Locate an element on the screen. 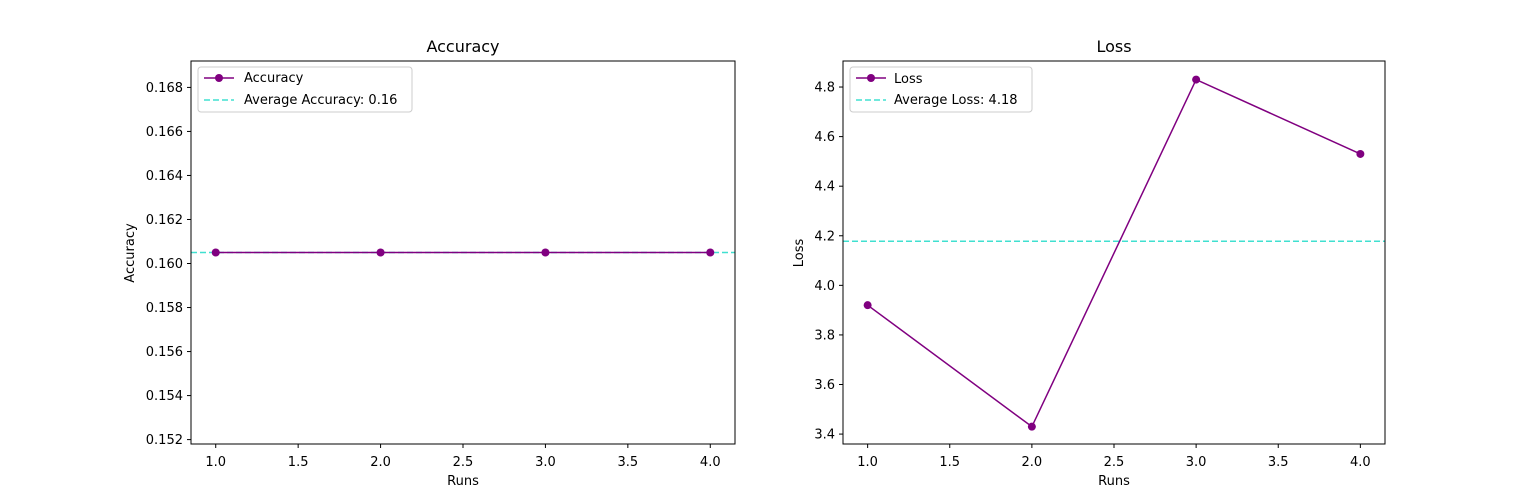 This screenshot has height=500, width=1539. y-tick-label: 0.152 is located at coordinates (164, 440).